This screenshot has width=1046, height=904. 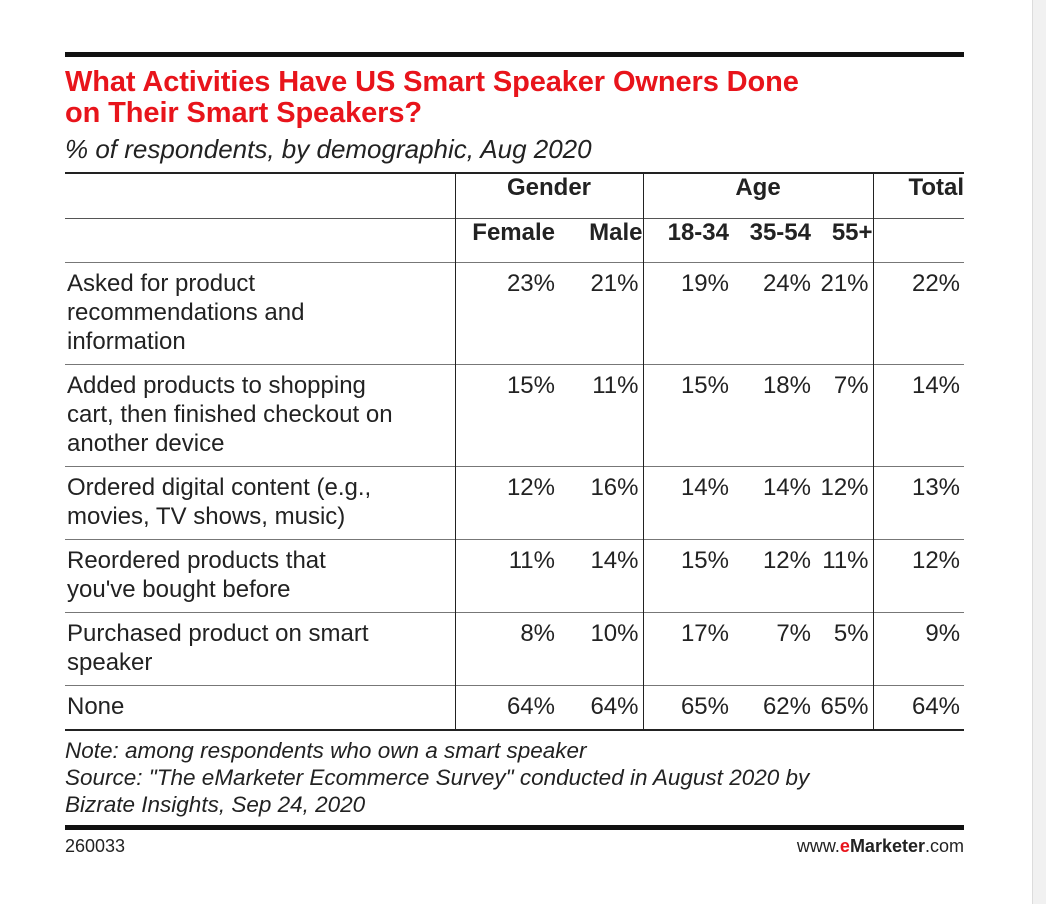 What do you see at coordinates (126, 341) in the screenshot?
I see `row-label-line: information` at bounding box center [126, 341].